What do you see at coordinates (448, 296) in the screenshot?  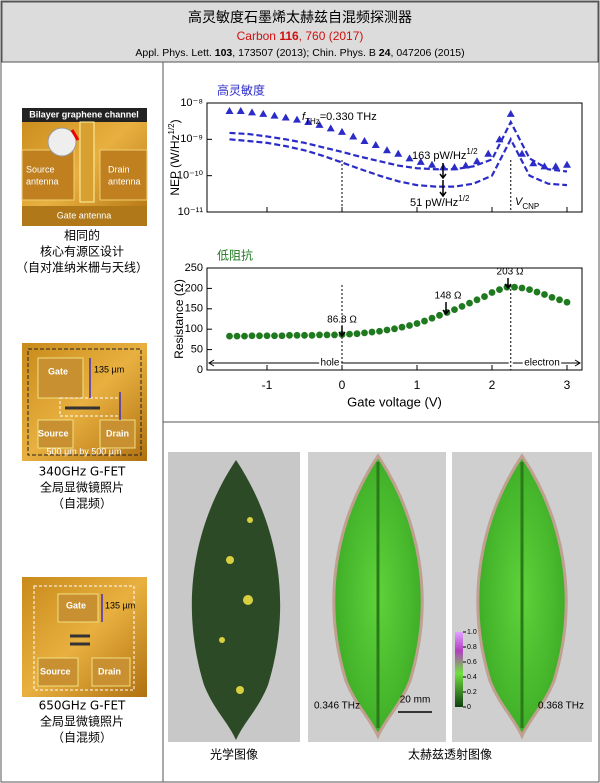 I see `annotation: 148 Ω` at bounding box center [448, 296].